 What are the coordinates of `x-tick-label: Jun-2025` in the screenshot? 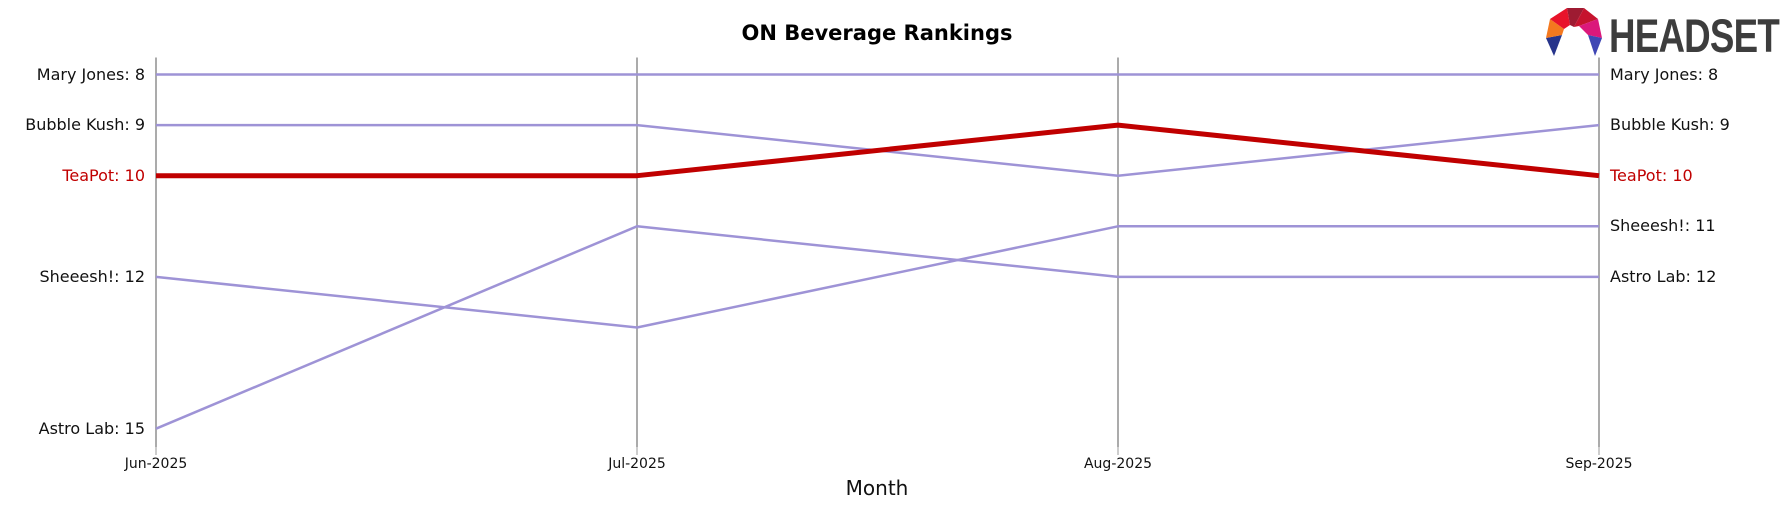 It's located at (156, 464).